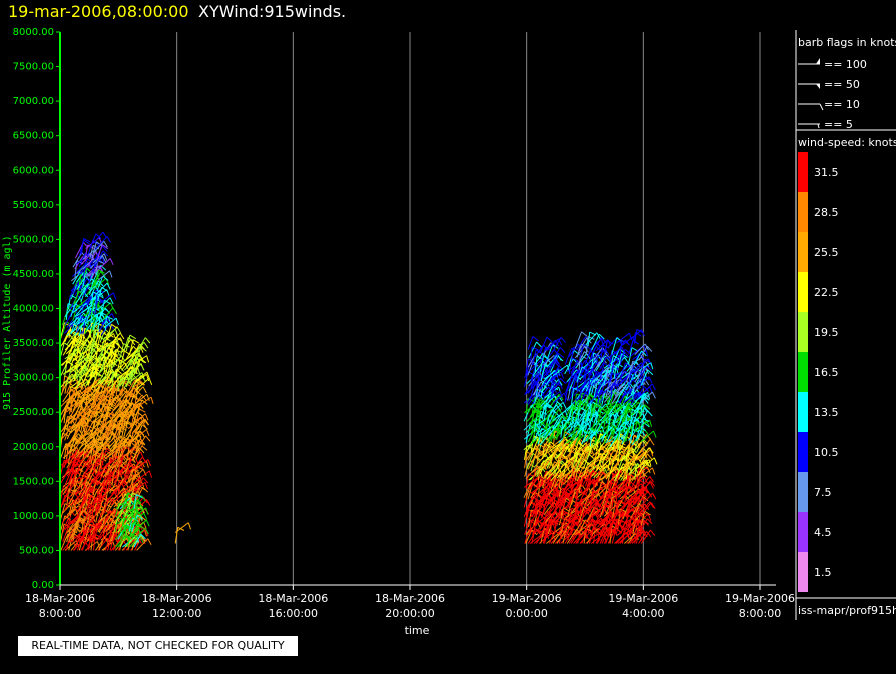  Describe the element at coordinates (272, 11) in the screenshot. I see `chart-plot-name: XYWind:915winds.` at that location.